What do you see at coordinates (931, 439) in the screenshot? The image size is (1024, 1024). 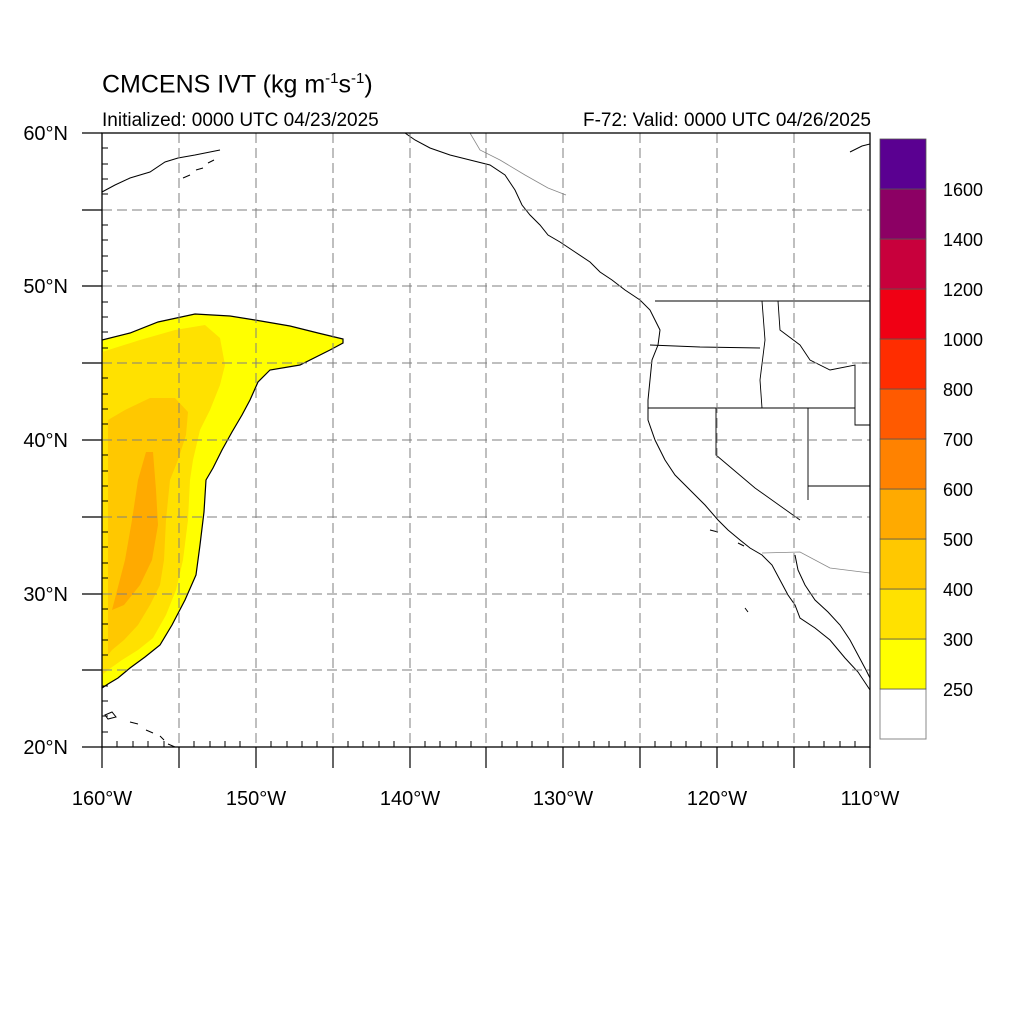 I see `colorbar: 250 300 400 500 600 700 800 1000 1200 1400 1600` at bounding box center [931, 439].